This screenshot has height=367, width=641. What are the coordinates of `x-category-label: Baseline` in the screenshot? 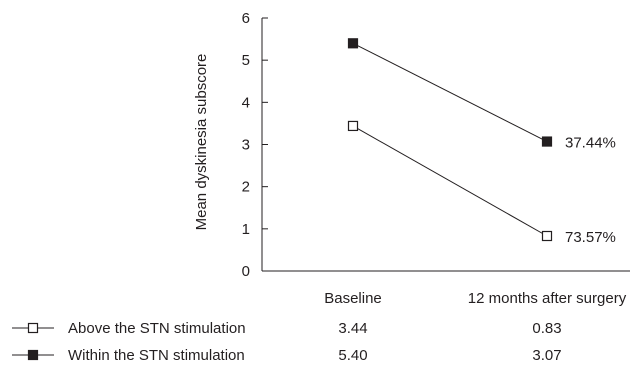 It's located at (353, 298).